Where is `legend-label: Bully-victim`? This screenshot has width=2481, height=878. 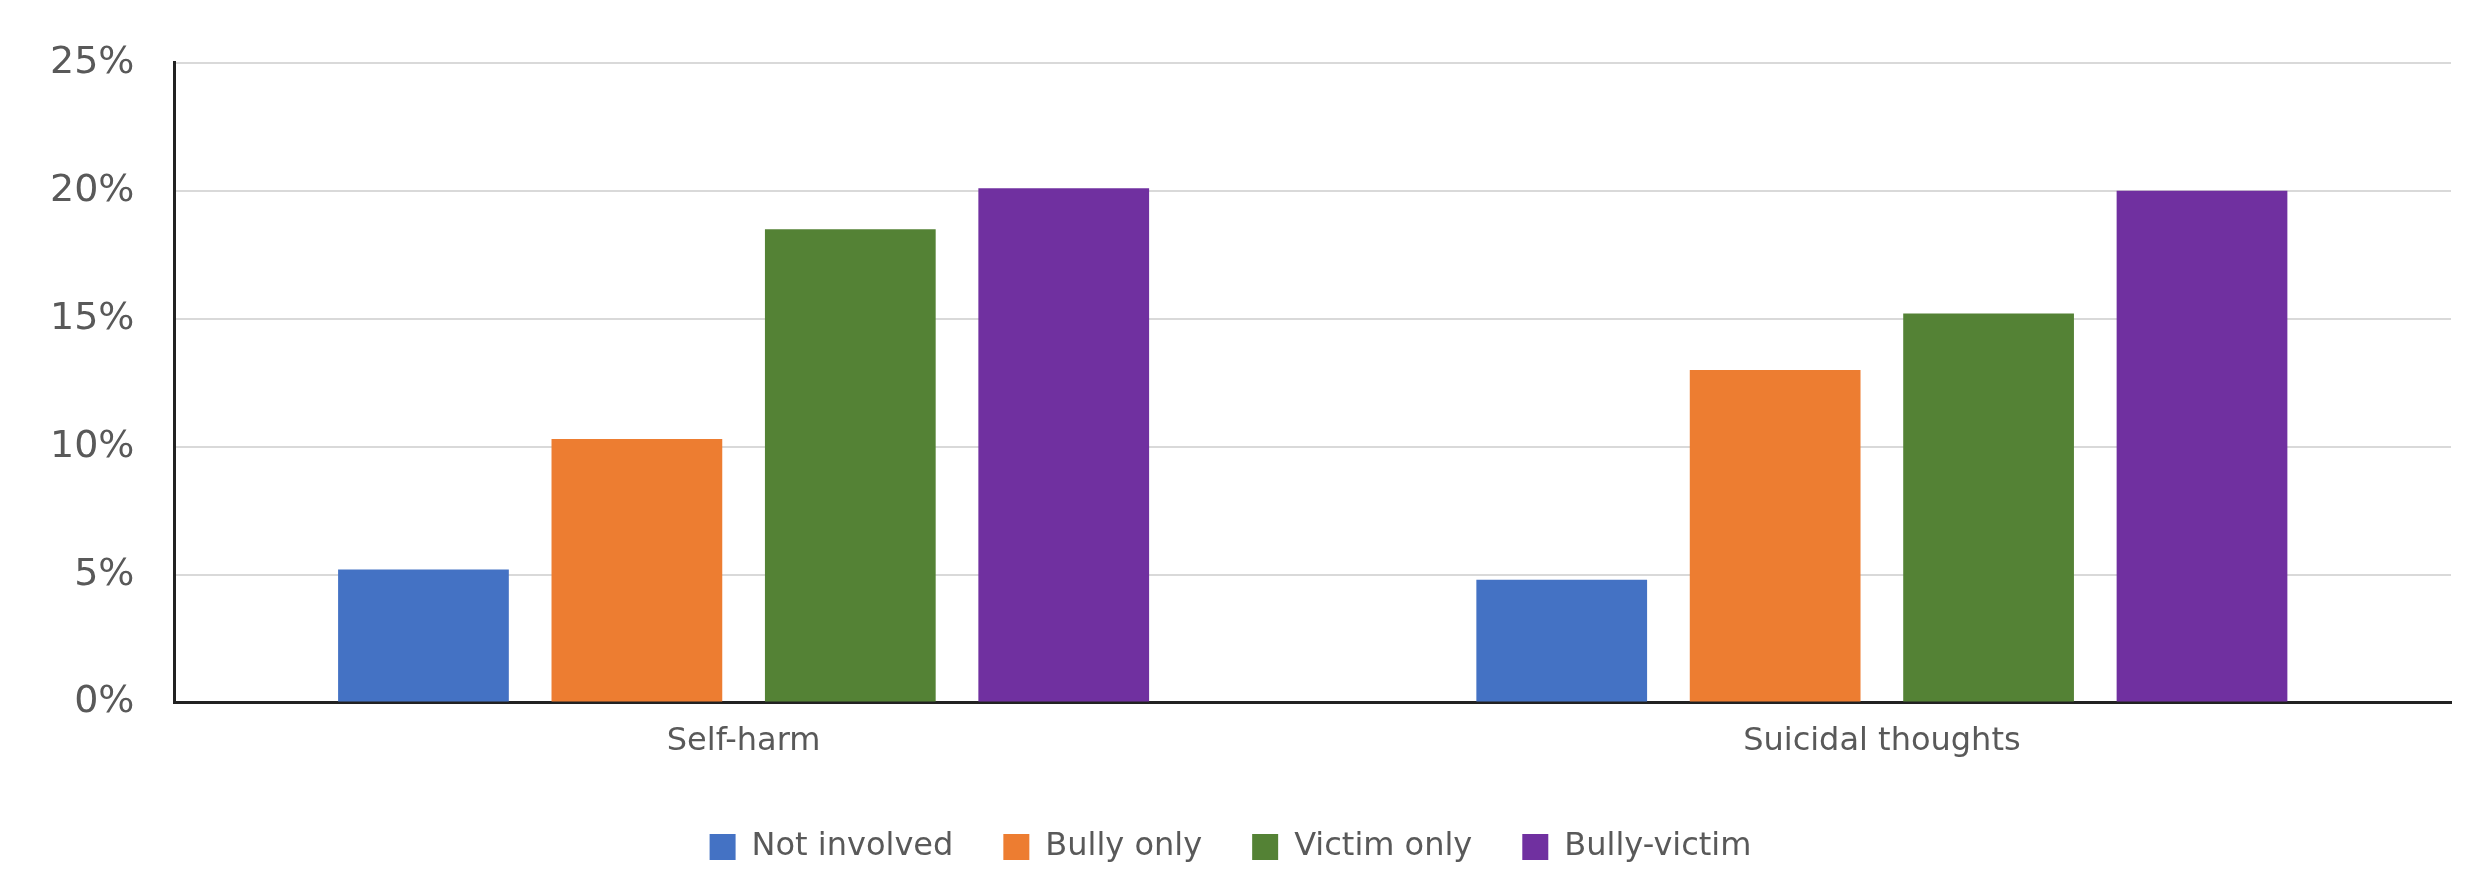 legend-label: Bully-victim is located at coordinates (1658, 844).